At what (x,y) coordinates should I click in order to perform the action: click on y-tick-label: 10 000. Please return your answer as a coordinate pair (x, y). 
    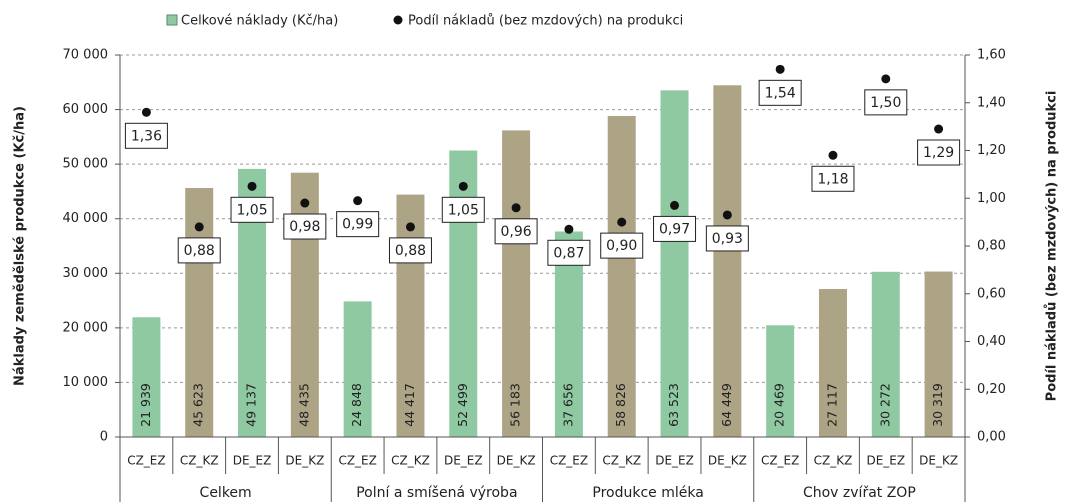
    Looking at the image, I should click on (86, 382).